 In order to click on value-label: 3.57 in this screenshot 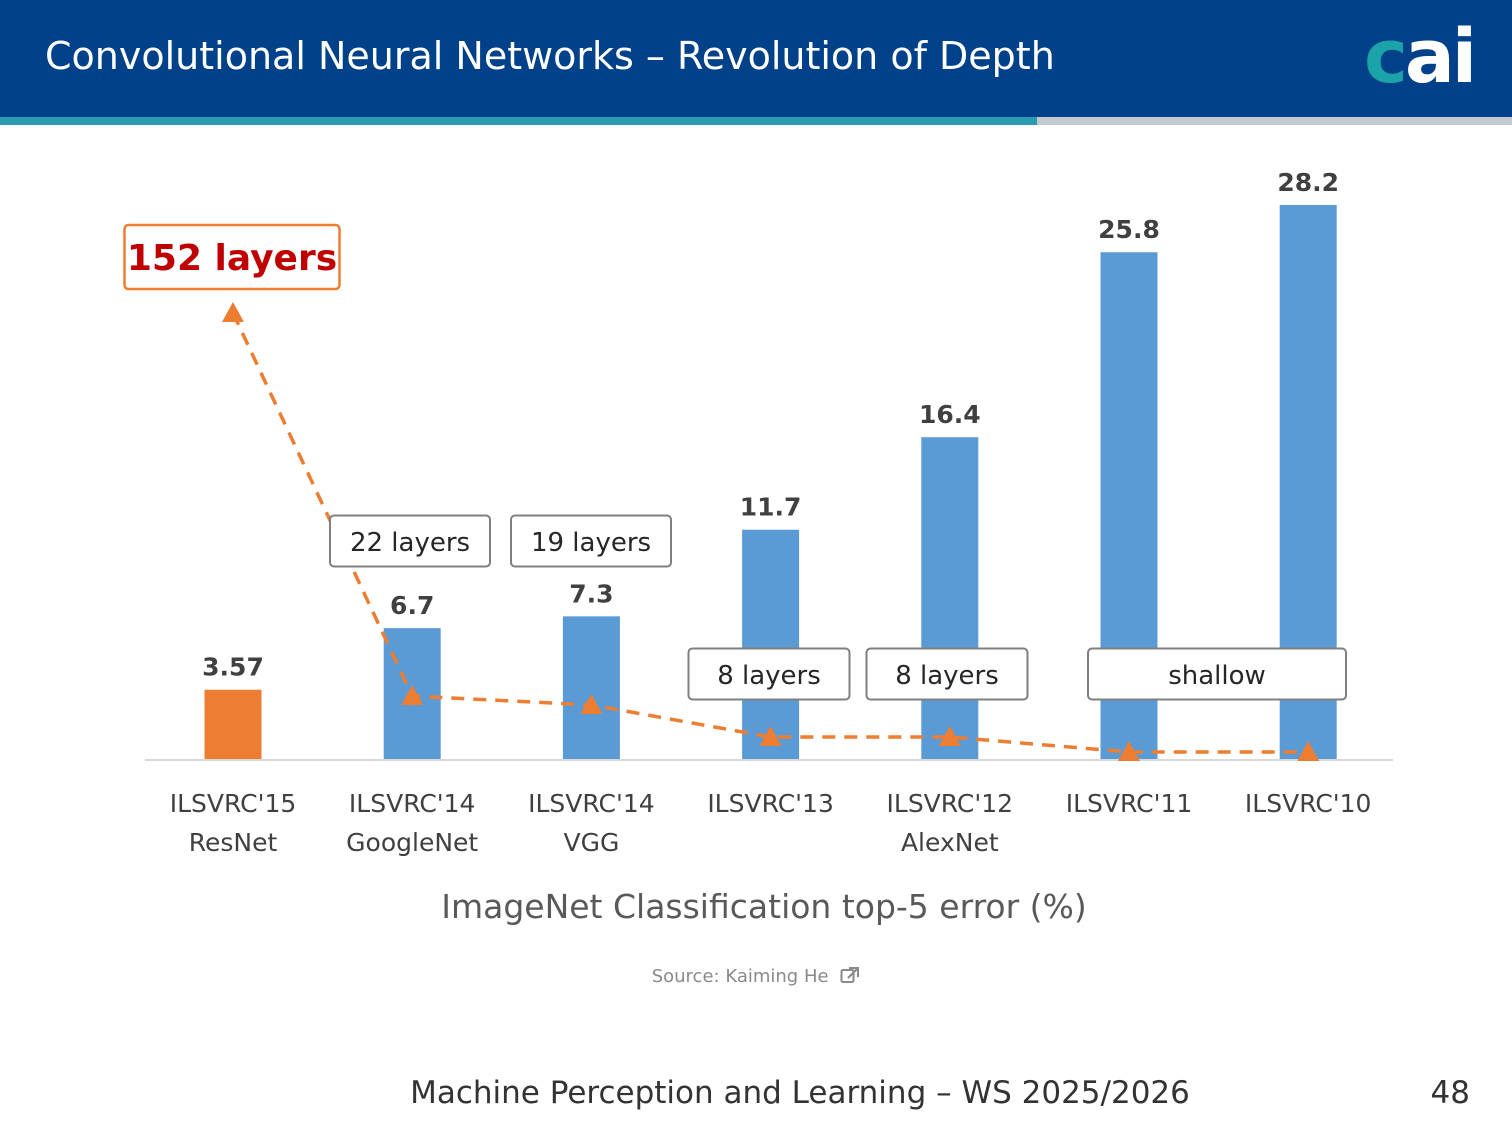, I will do `click(233, 667)`.